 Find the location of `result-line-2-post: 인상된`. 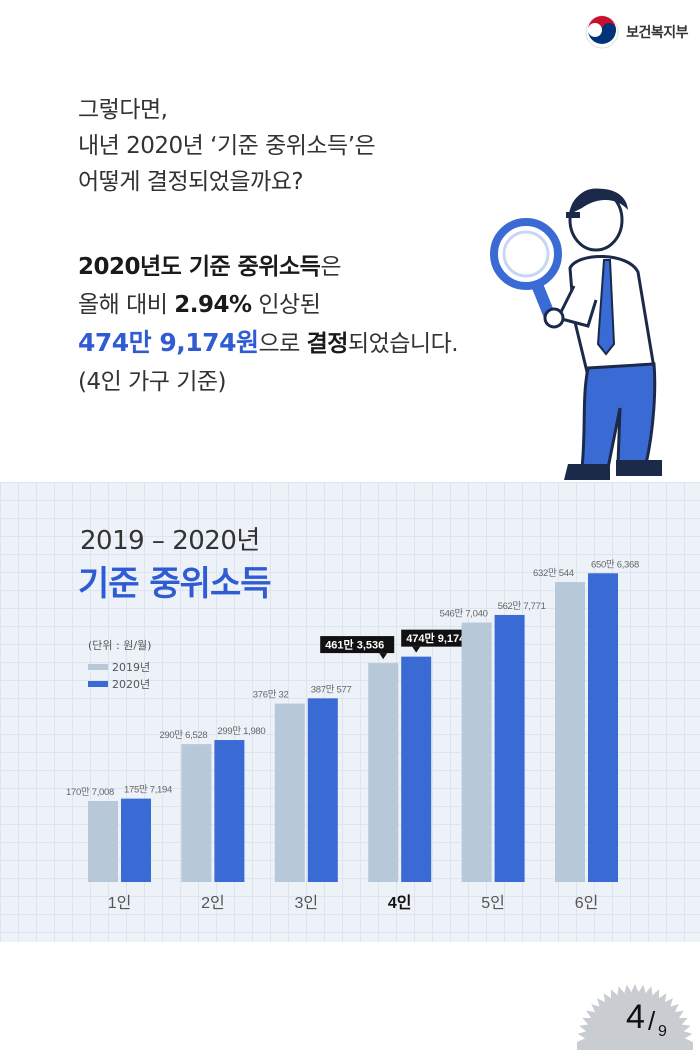

result-line-2-post: 인상된 is located at coordinates (286, 305).